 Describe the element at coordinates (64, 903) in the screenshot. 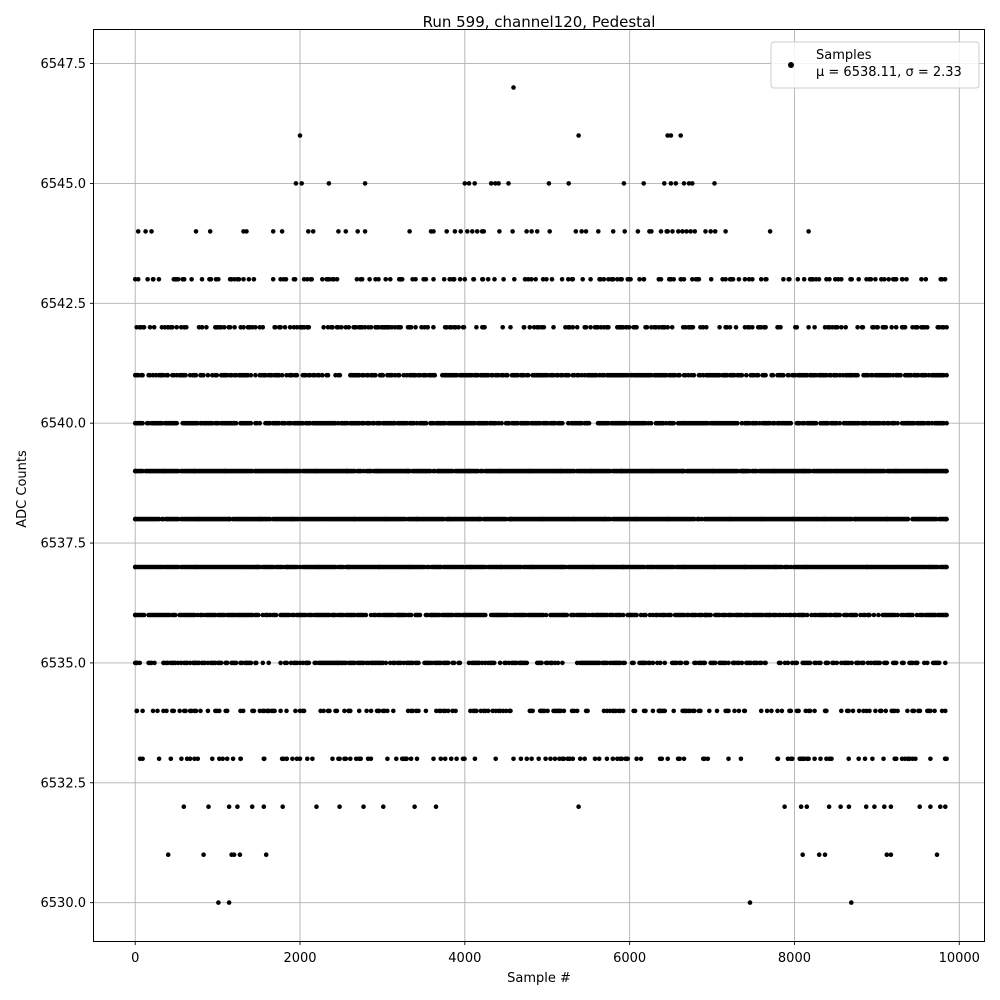

I see `y-tick-label: 6530.0` at that location.